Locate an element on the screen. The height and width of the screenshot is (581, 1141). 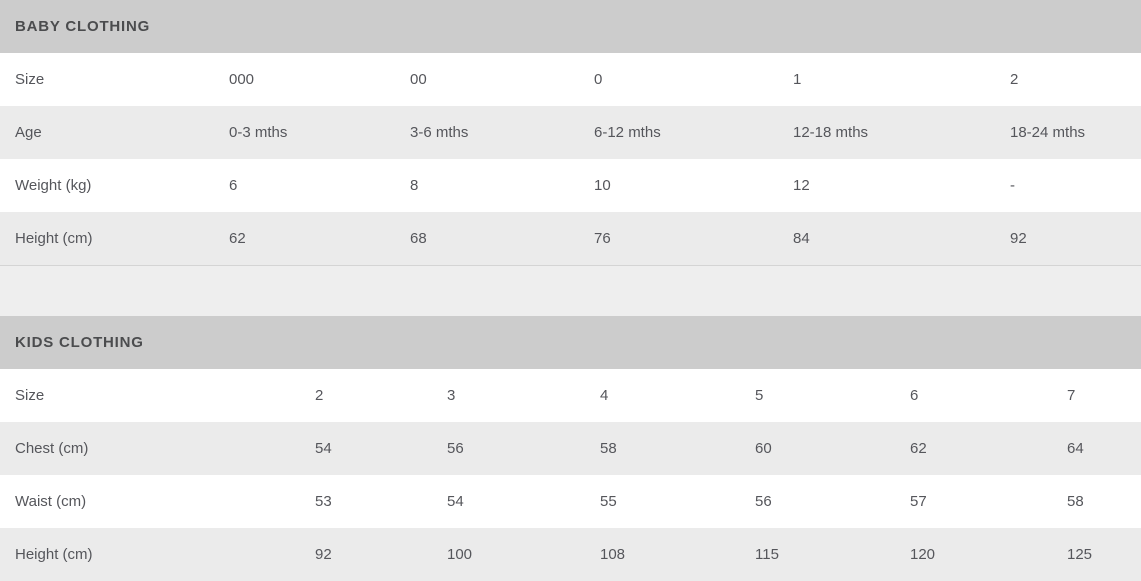
cell-value: - is located at coordinates (1012, 185).